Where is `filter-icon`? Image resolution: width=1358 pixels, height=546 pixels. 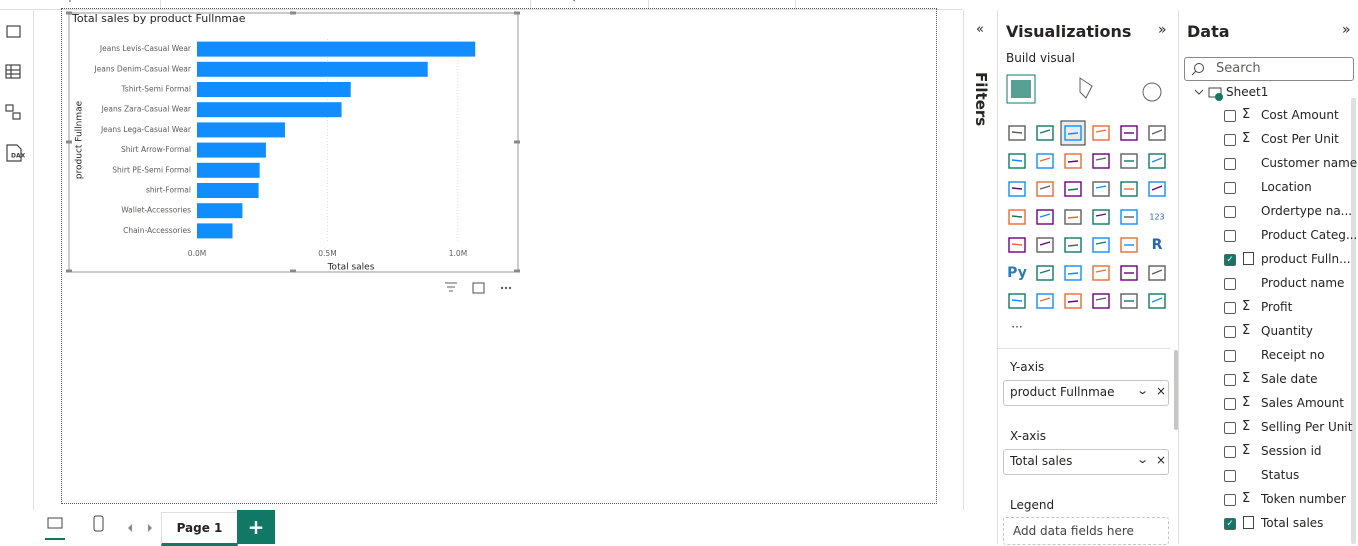 filter-icon is located at coordinates (451, 287).